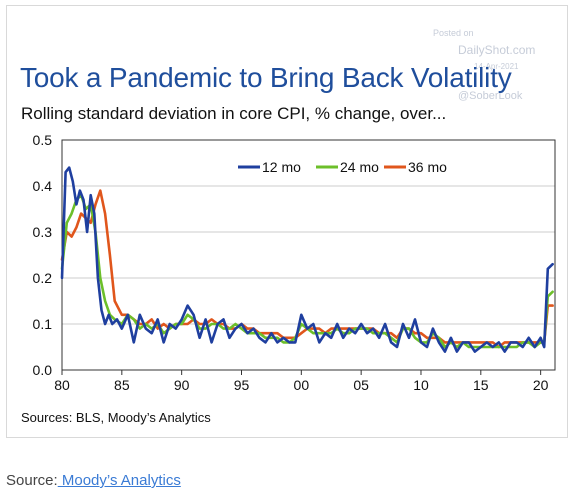 Image resolution: width=577 pixels, height=498 pixels. Describe the element at coordinates (361, 385) in the screenshot. I see `x-tick-label: 05` at that location.